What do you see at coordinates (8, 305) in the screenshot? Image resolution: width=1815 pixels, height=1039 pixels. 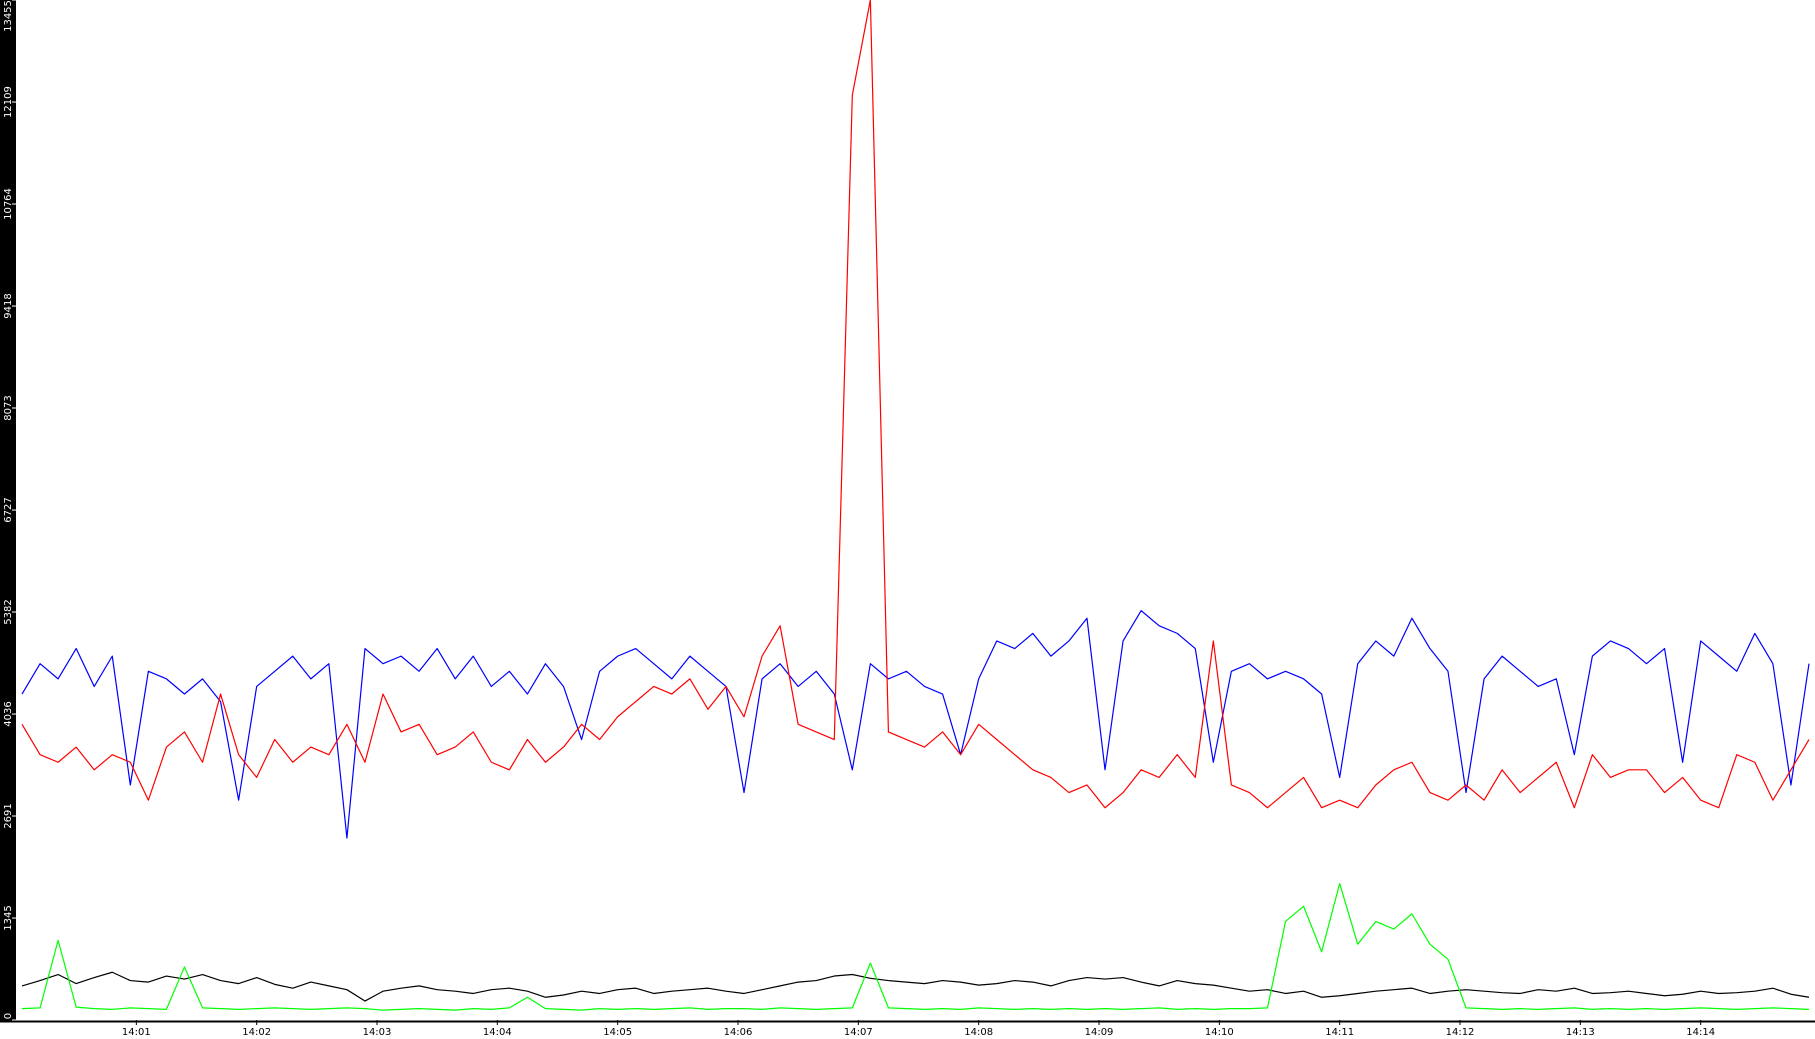 I see `y-tick-label: 9418` at bounding box center [8, 305].